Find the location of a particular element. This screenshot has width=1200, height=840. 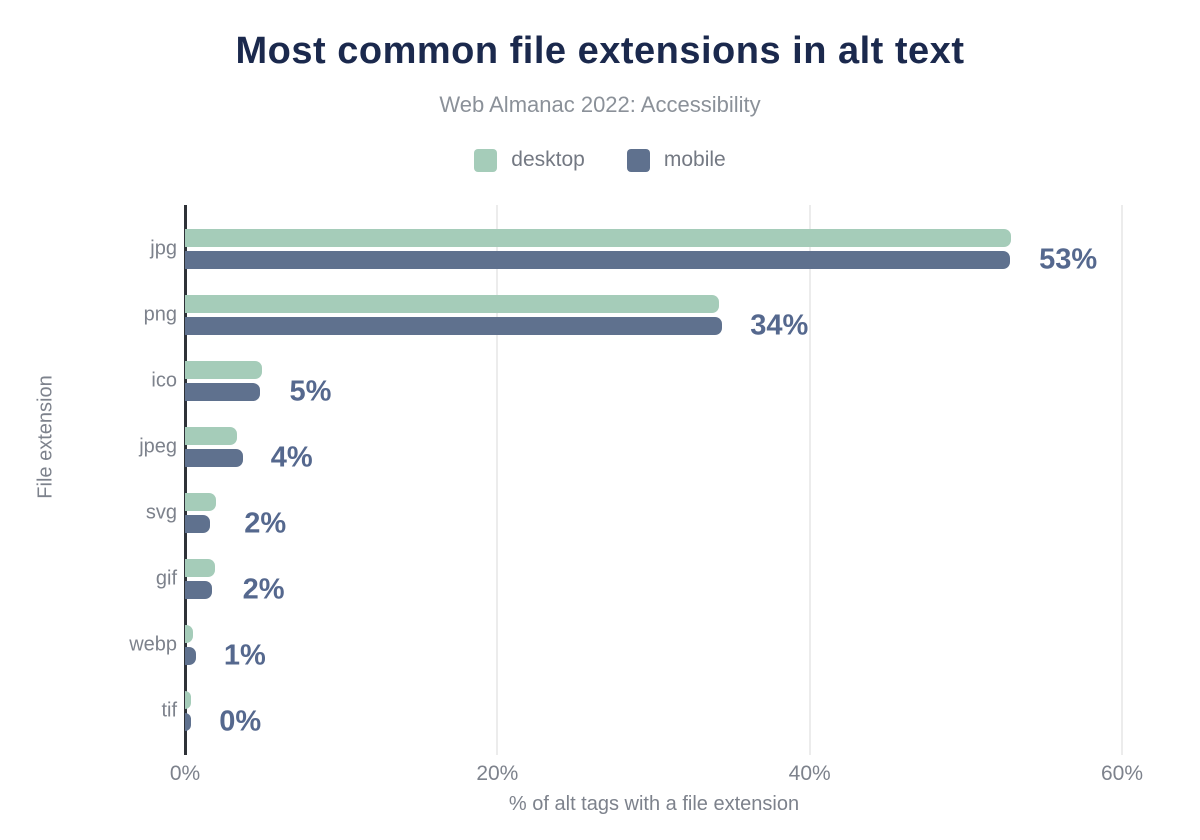

category-label-tif: tif is located at coordinates (169, 710).